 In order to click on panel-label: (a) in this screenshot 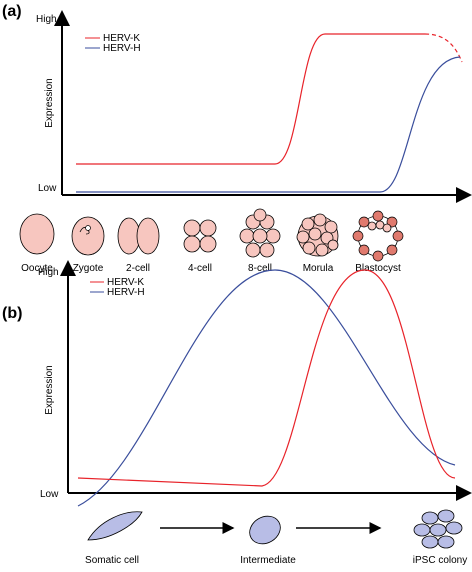, I will do `click(12, 11)`.